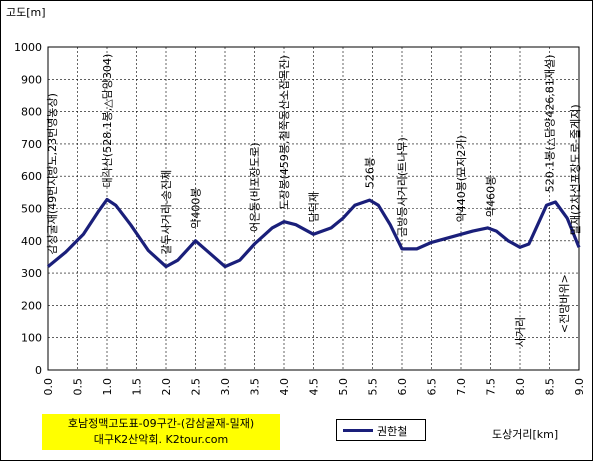 The height and width of the screenshot is (461, 593). I want to click on x-tick-label: 6.5, so click(432, 387).